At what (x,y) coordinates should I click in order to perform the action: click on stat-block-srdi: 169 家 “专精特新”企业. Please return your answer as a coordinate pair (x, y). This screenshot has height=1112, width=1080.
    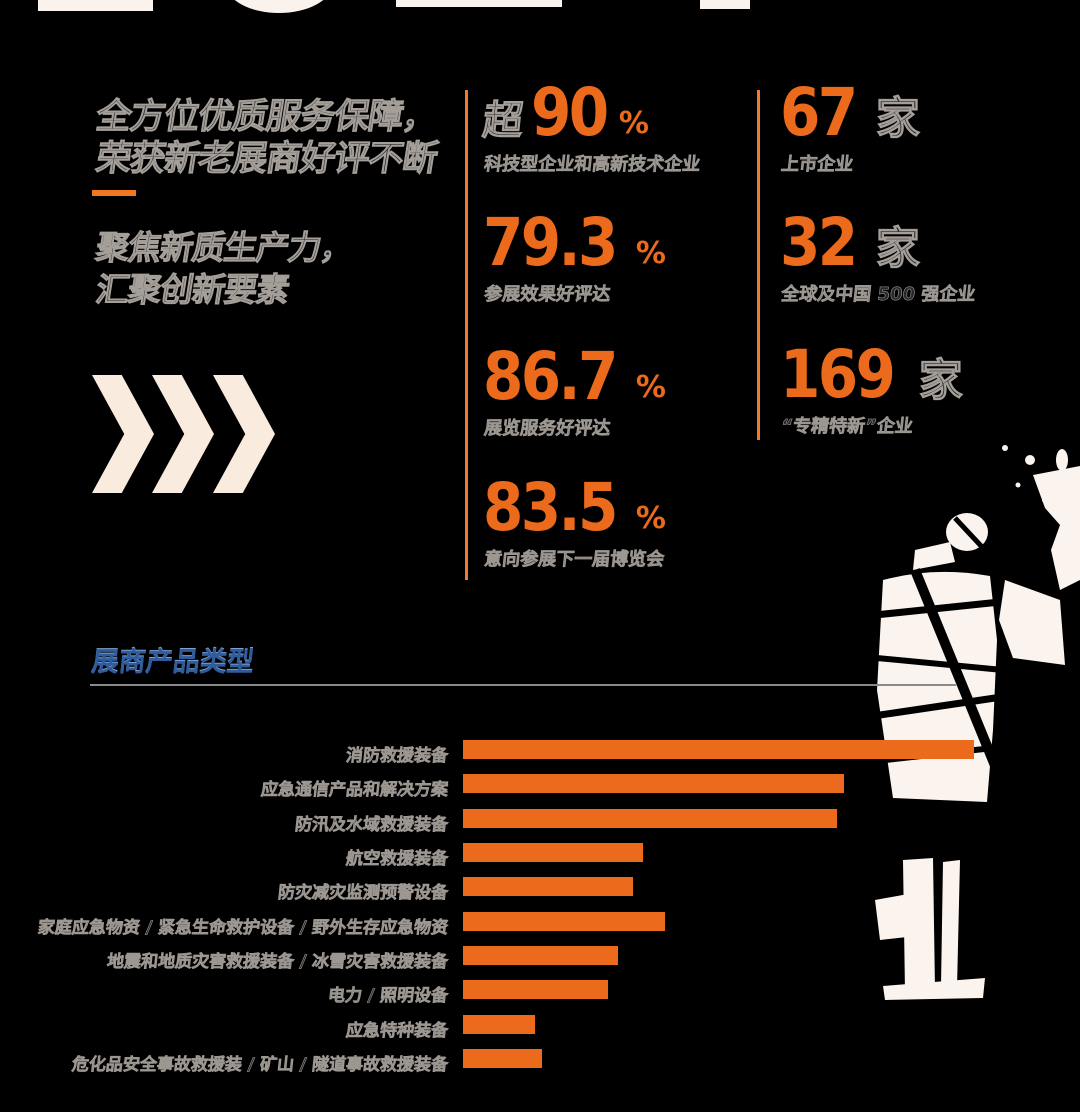
    Looking at the image, I should click on (871, 387).